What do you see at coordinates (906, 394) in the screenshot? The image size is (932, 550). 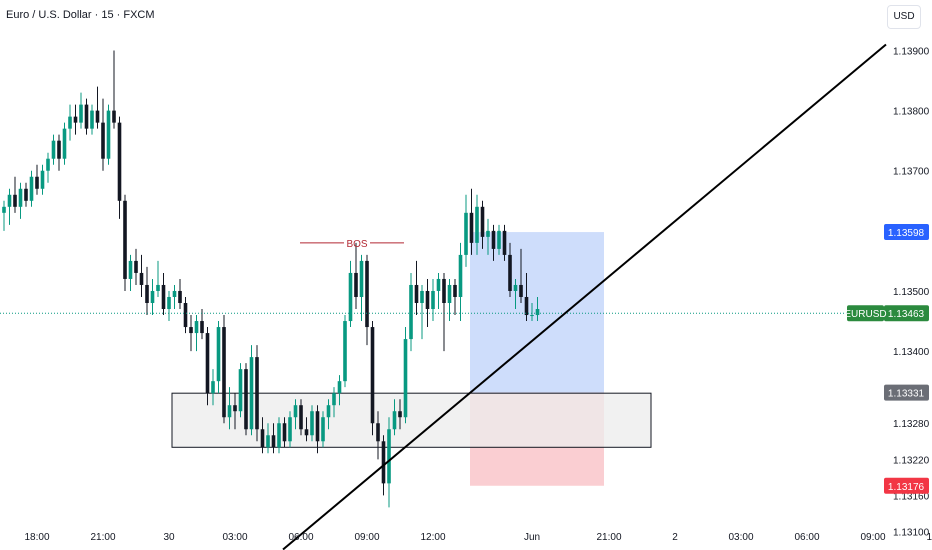 I see `entry-price-tag: 1.13331` at bounding box center [906, 394].